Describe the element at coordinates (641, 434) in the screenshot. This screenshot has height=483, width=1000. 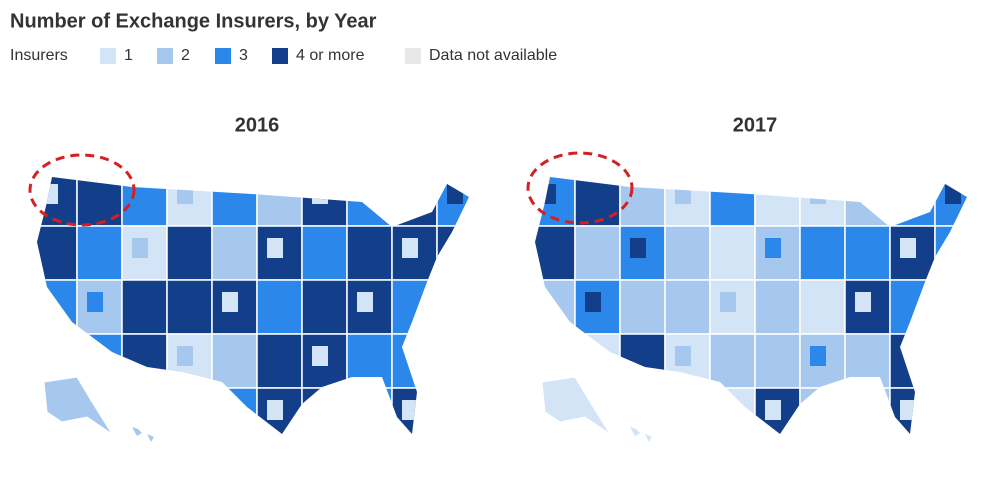
I see `hawaii` at that location.